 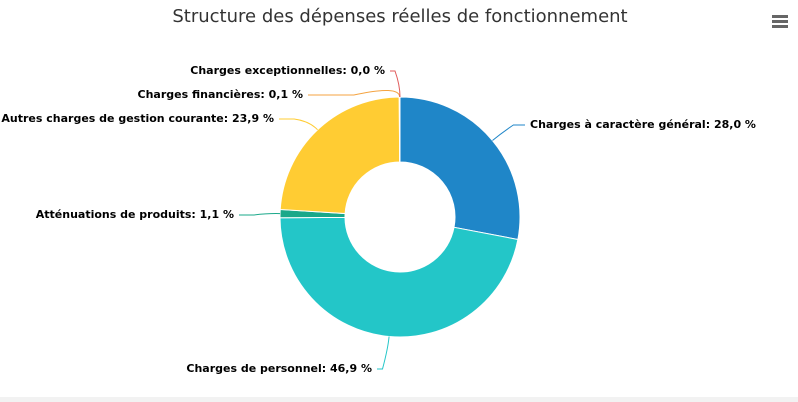 What do you see at coordinates (735, 124) in the screenshot?
I see `label-value: 28,0 %` at bounding box center [735, 124].